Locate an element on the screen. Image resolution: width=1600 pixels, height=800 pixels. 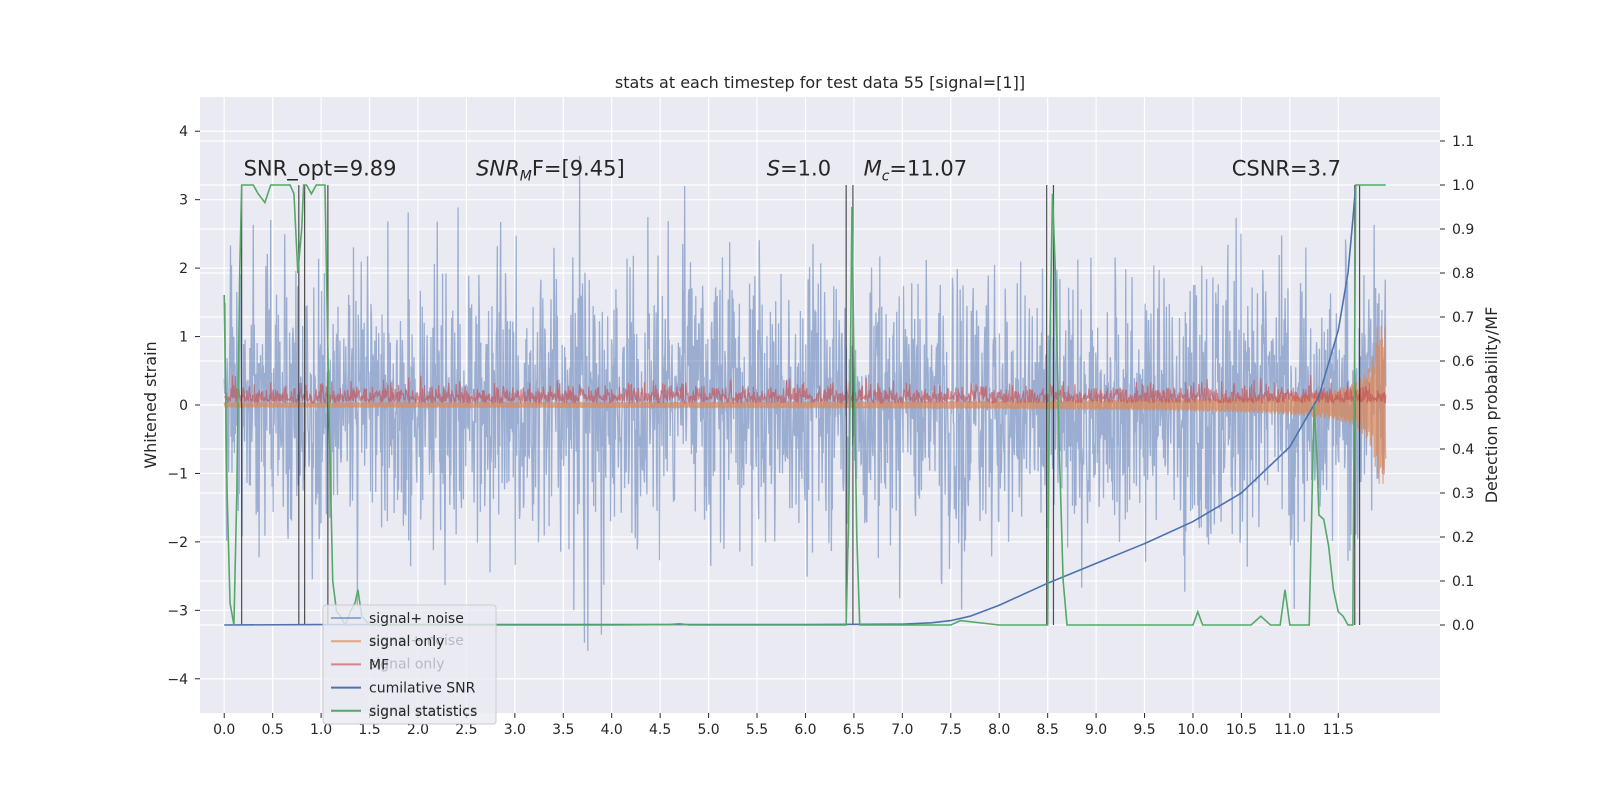
legend-label-4: signal statistics is located at coordinates (423, 712).